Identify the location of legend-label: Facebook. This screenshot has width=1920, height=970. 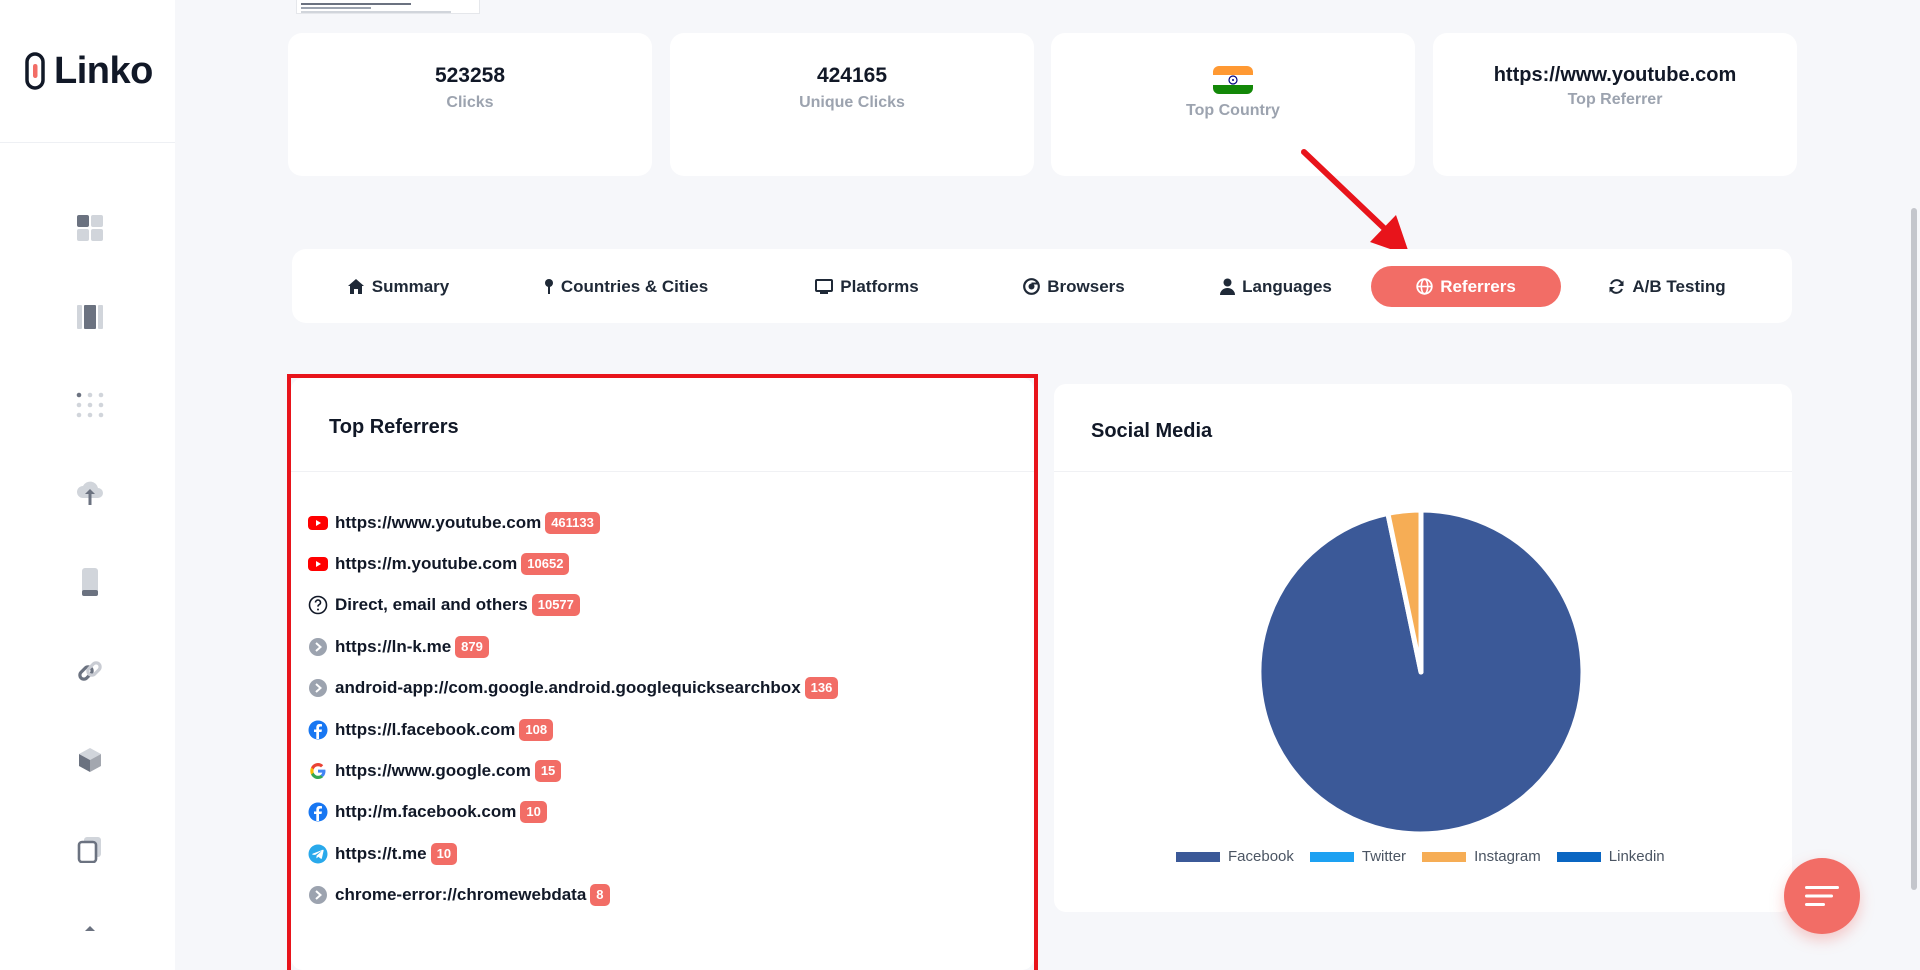
(1261, 856).